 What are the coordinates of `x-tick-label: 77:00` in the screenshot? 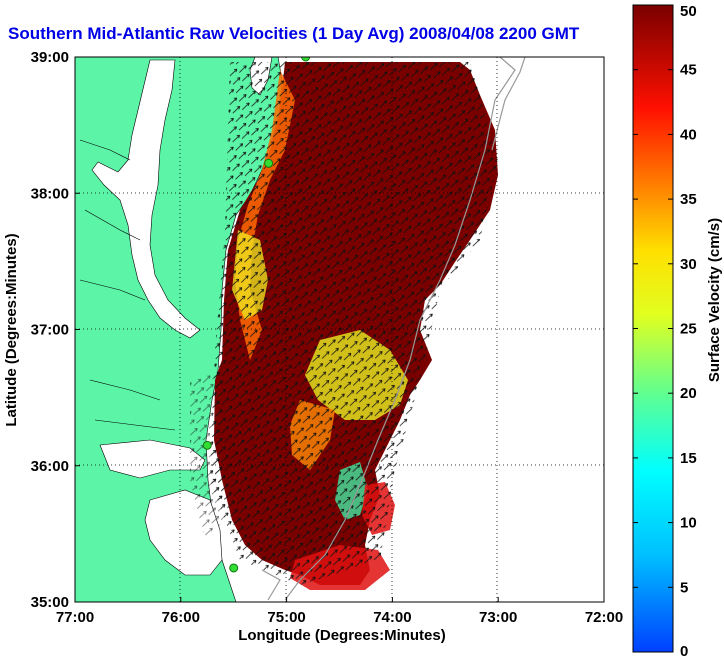 It's located at (75, 617).